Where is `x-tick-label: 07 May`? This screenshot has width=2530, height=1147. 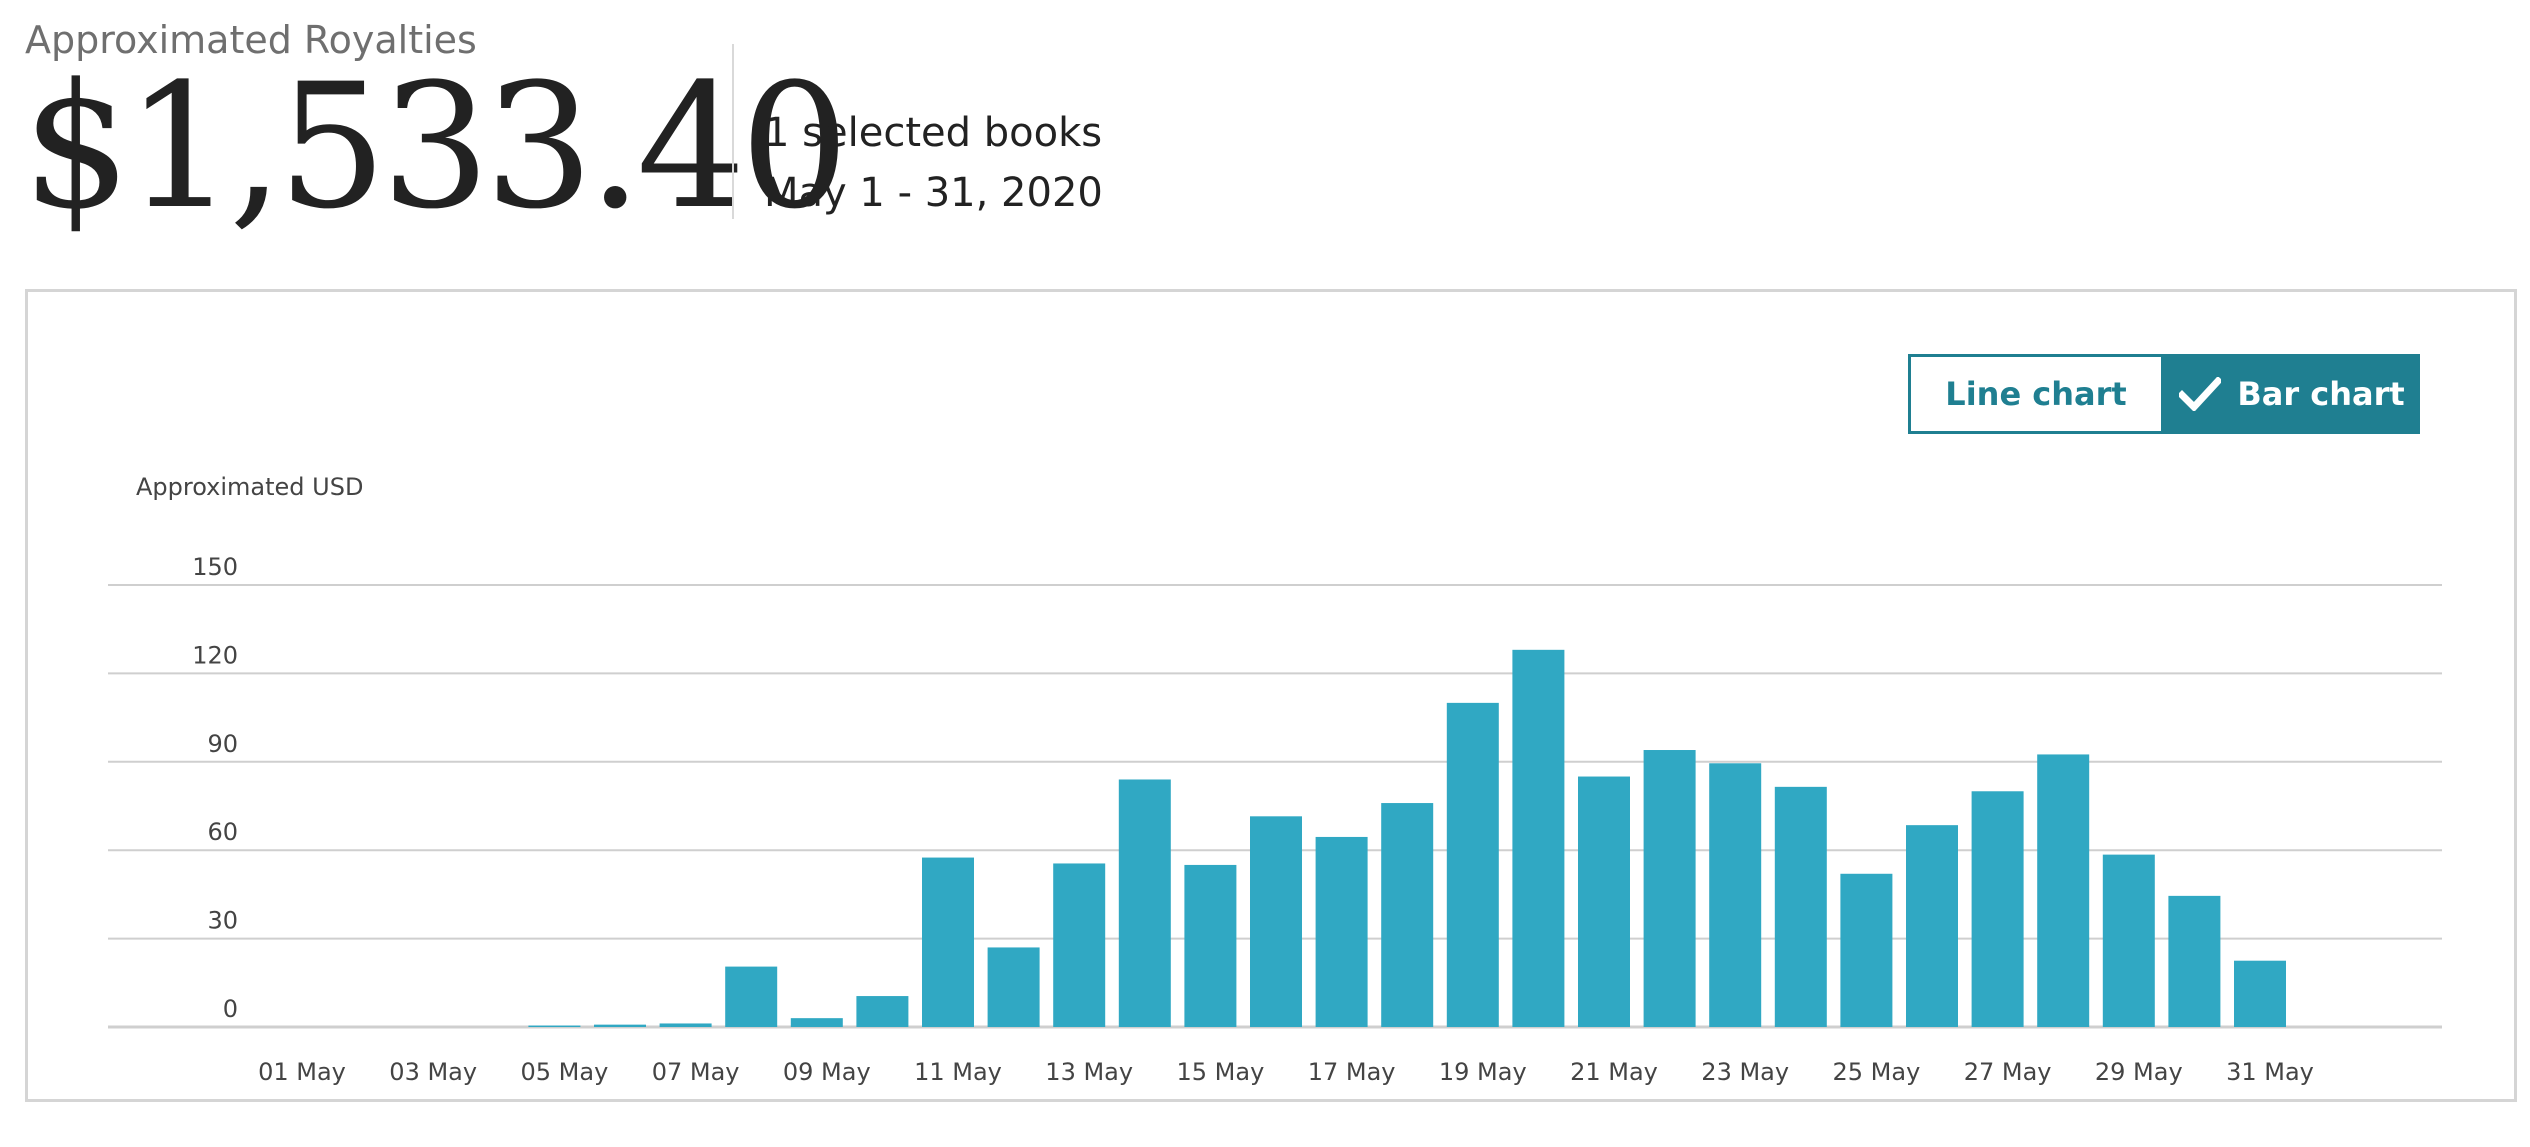
x-tick-label: 07 May is located at coordinates (696, 1072).